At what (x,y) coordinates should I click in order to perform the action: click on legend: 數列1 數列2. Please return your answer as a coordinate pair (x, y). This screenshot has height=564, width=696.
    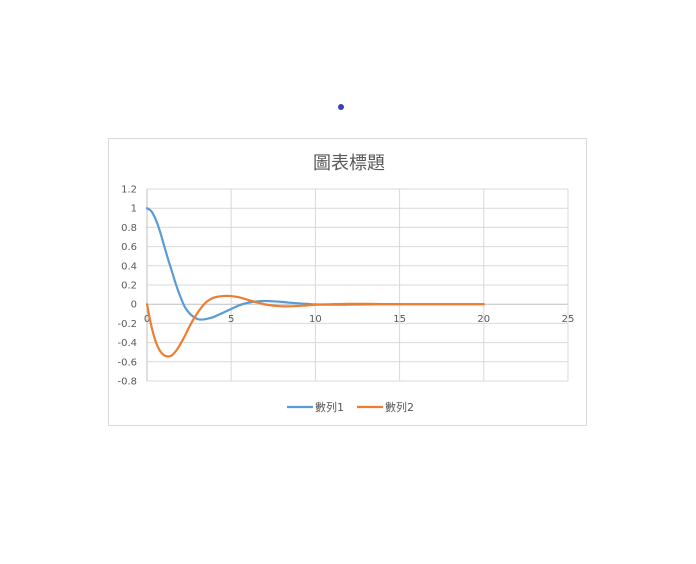
    Looking at the image, I should click on (350, 407).